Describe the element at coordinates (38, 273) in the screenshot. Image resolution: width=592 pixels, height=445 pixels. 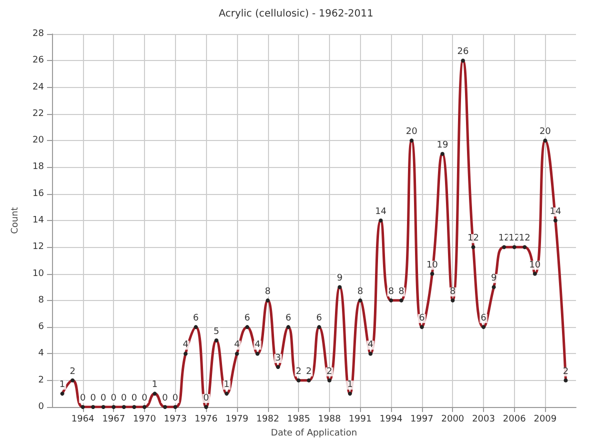
I see `y-tick-label: 10` at that location.